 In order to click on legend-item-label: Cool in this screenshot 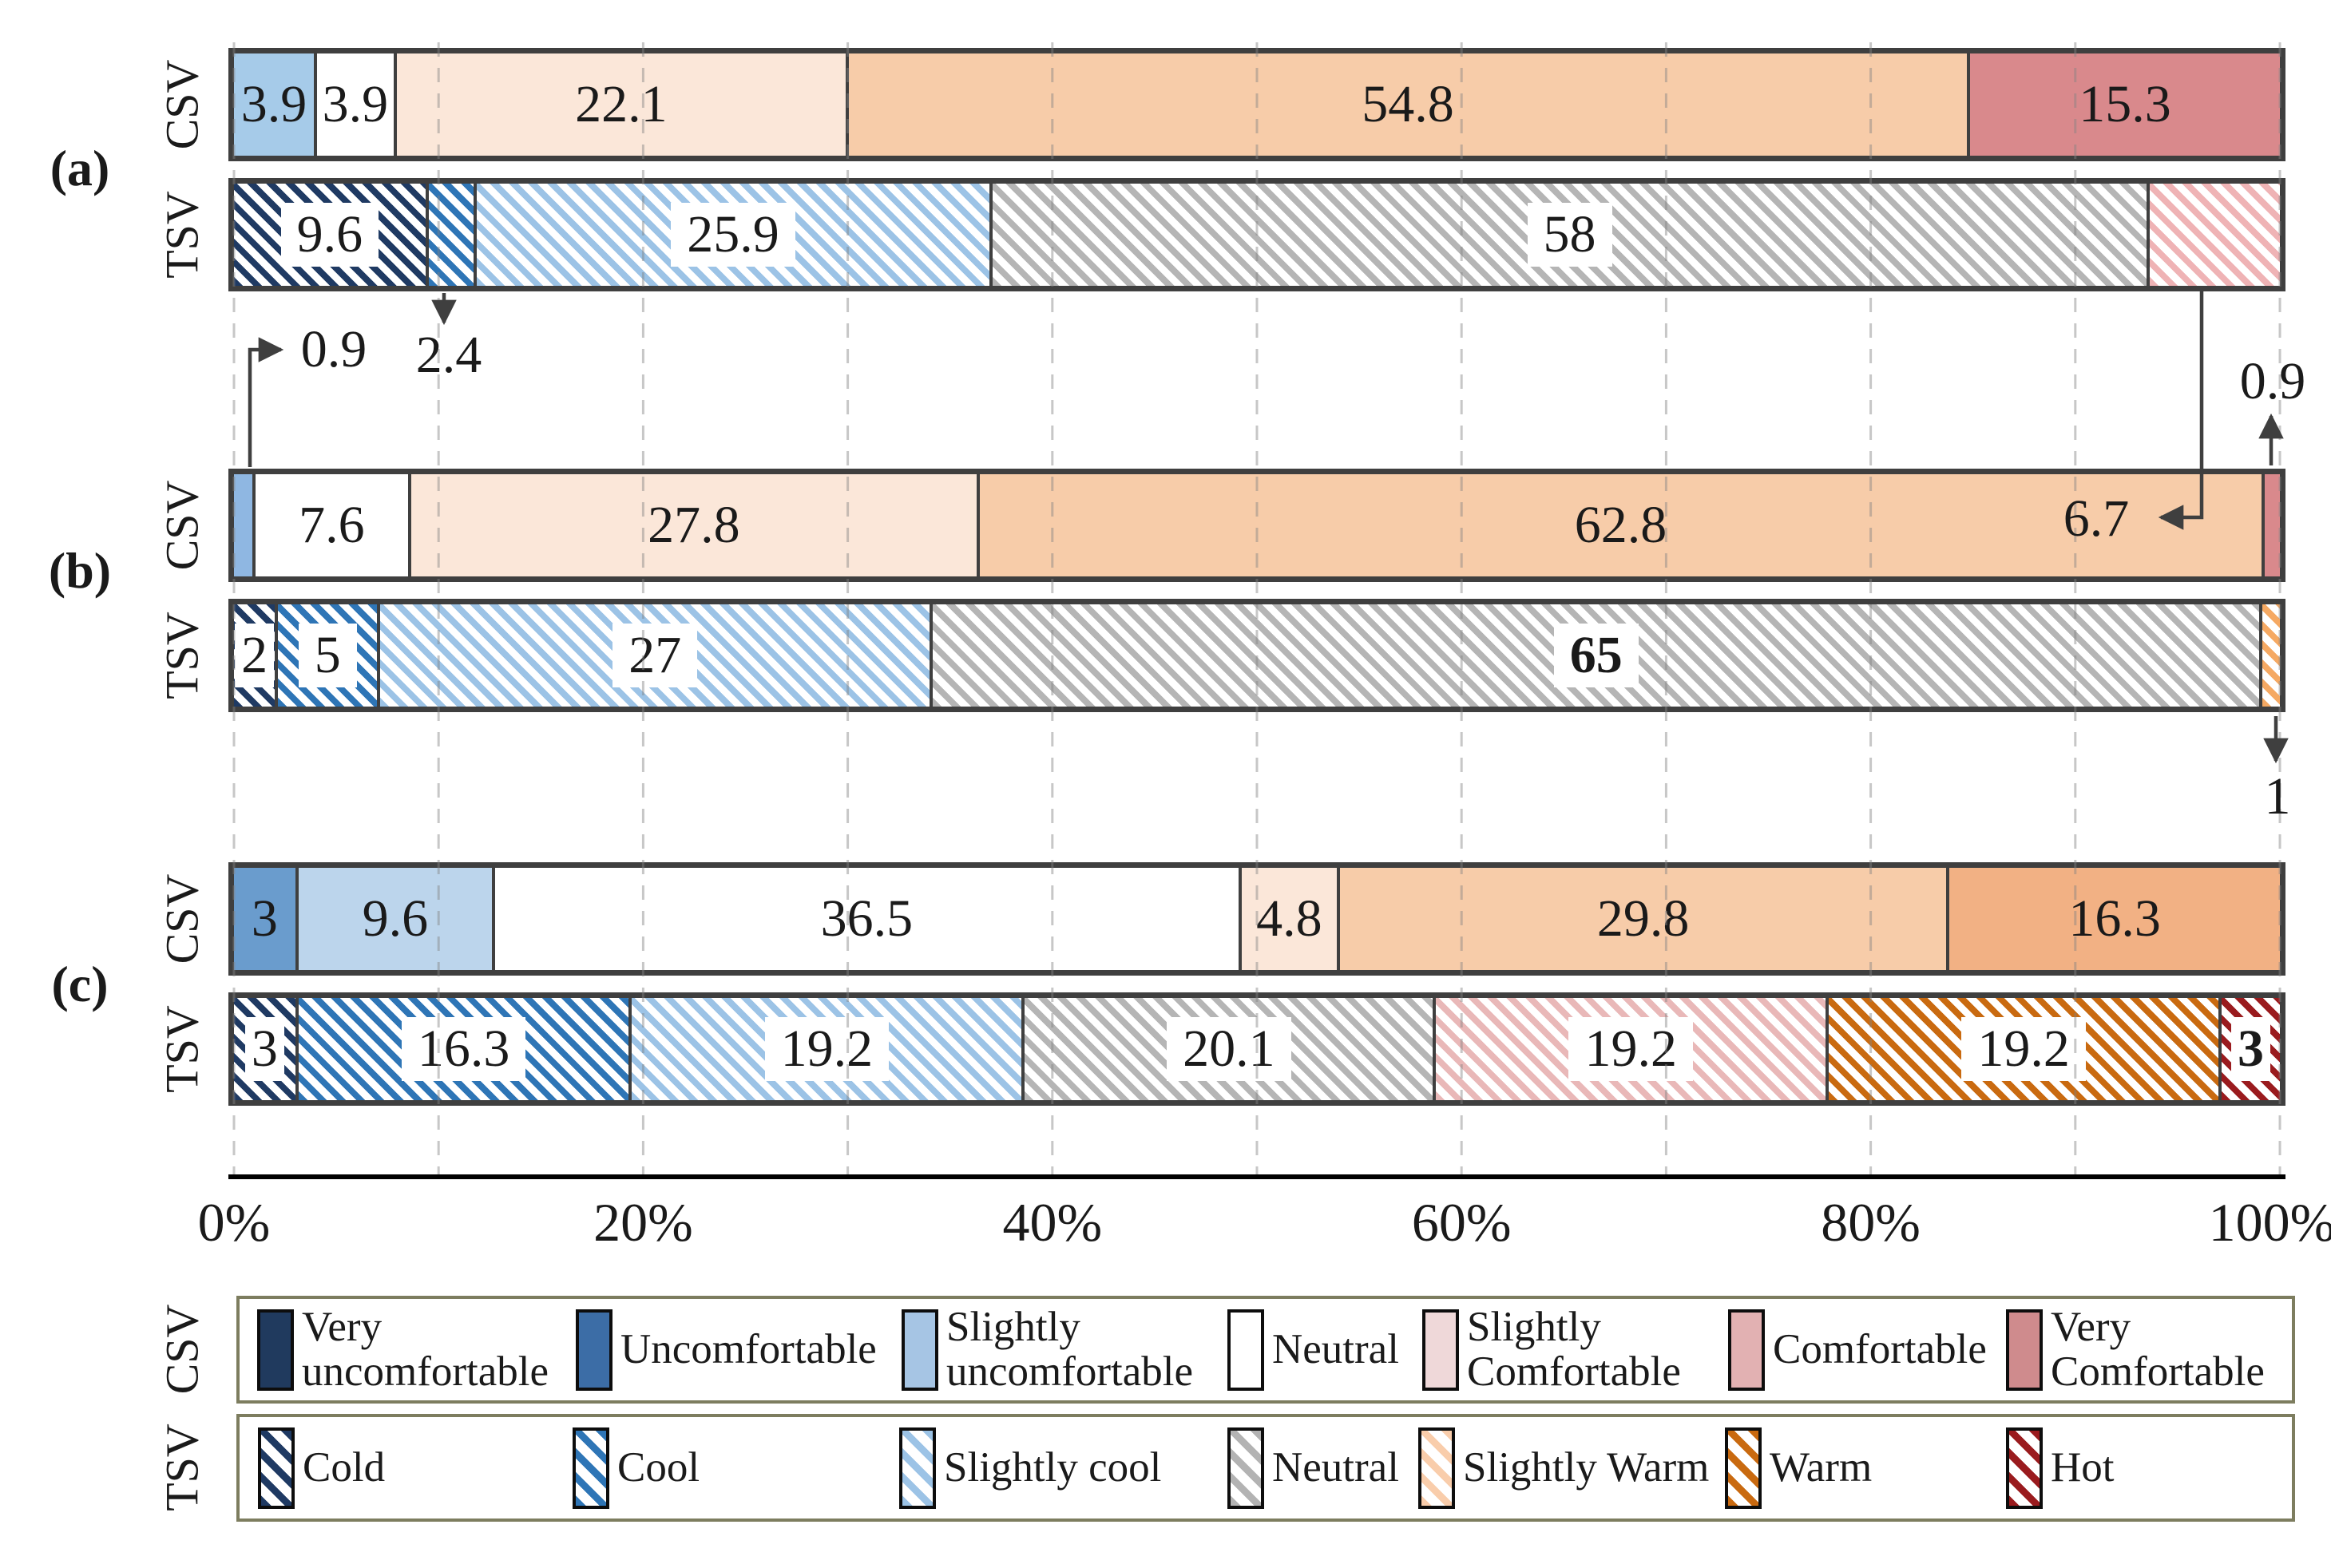, I will do `click(658, 1467)`.